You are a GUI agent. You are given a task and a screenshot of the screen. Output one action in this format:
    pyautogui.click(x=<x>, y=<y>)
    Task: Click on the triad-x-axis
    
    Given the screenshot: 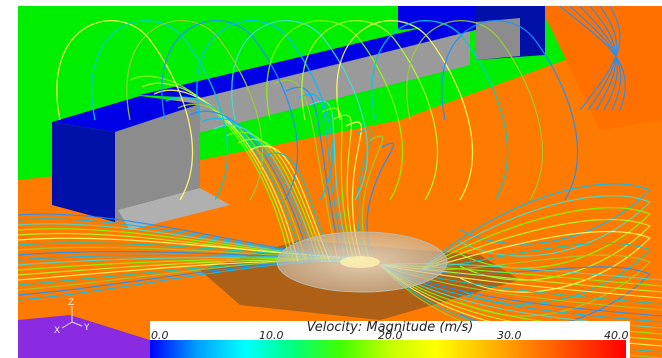 What is the action you would take?
    pyautogui.click(x=67, y=325)
    